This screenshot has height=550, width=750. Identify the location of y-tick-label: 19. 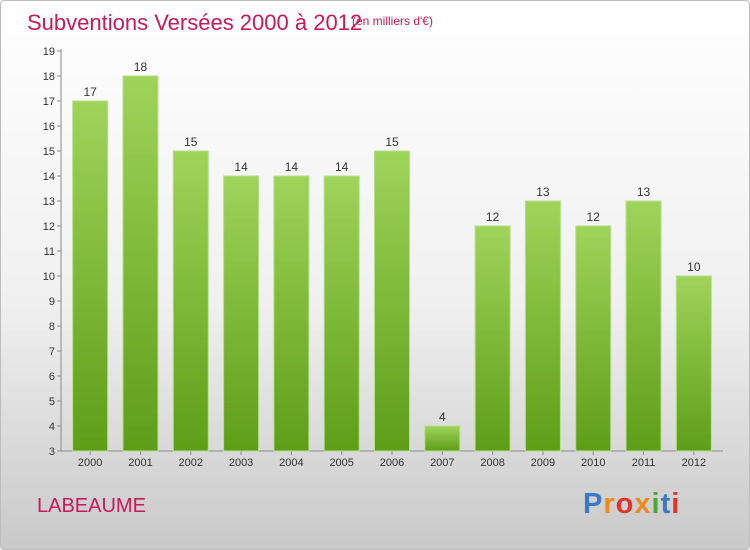
(49, 52).